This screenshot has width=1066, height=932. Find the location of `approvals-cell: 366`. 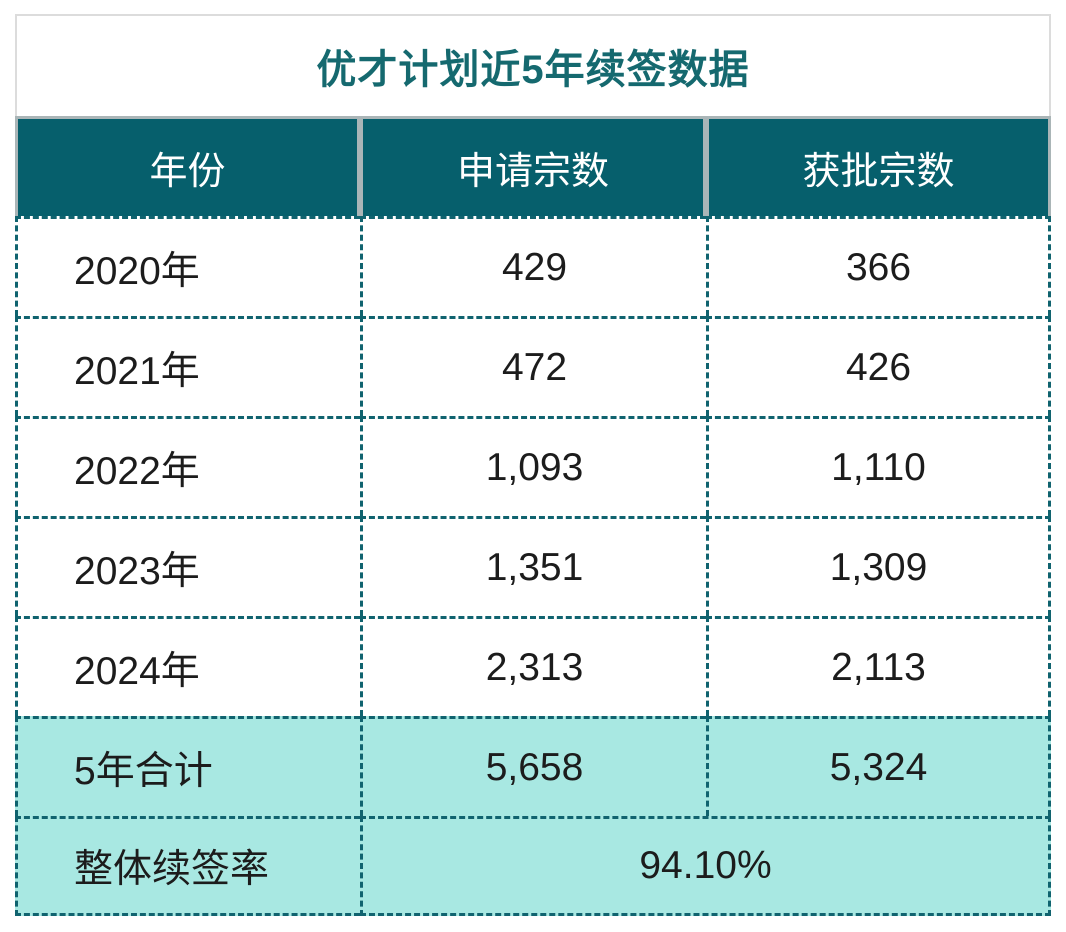

approvals-cell: 366 is located at coordinates (878, 266).